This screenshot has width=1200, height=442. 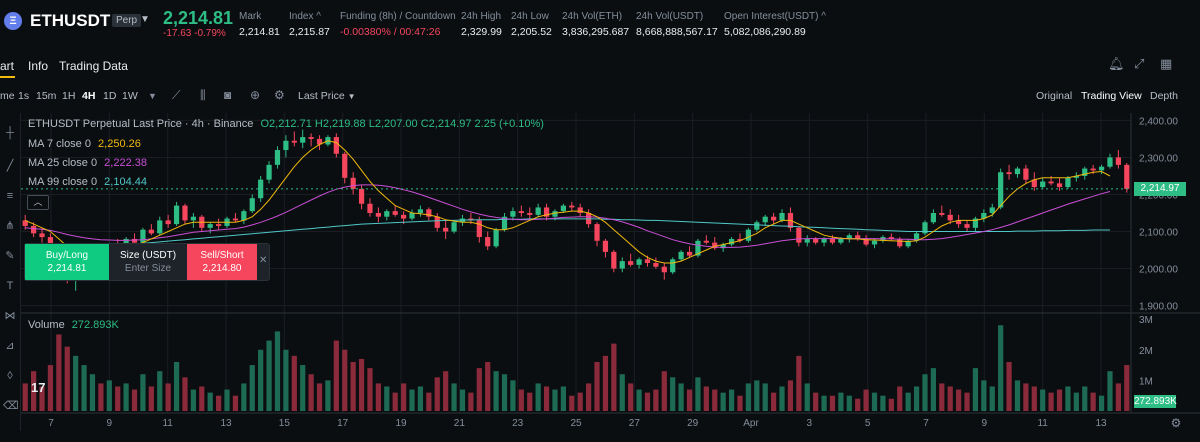 What do you see at coordinates (70, 20) in the screenshot?
I see `symbol-selector: ETHUSDT` at bounding box center [70, 20].